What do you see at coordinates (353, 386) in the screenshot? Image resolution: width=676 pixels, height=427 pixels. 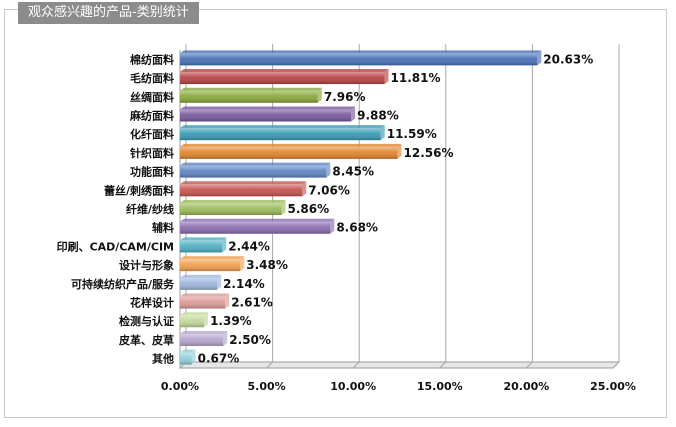 I see `x-tick-label: 10.00%` at bounding box center [353, 386].